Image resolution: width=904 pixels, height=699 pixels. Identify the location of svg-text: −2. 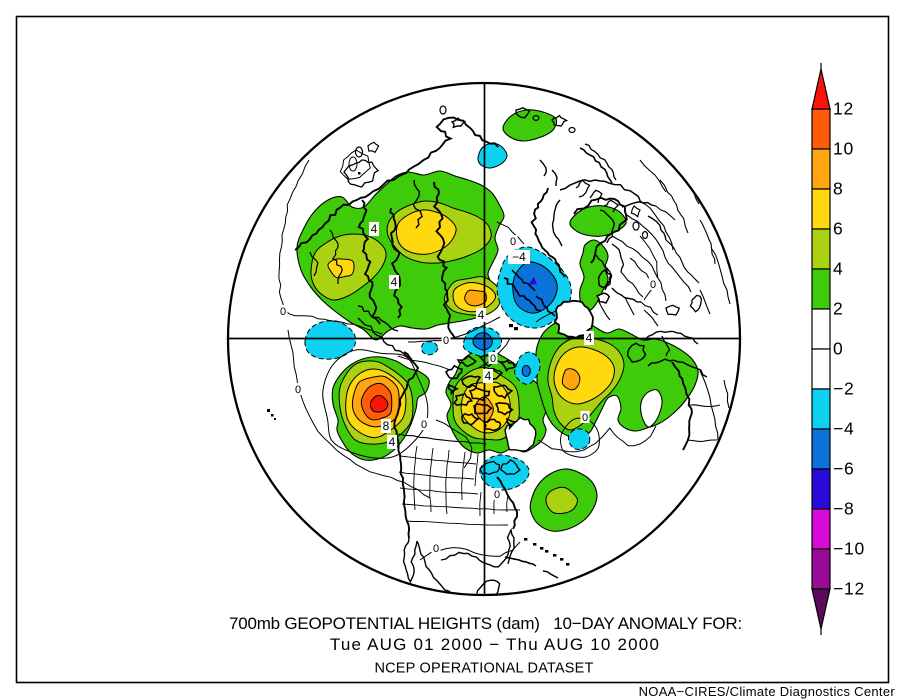
(844, 389).